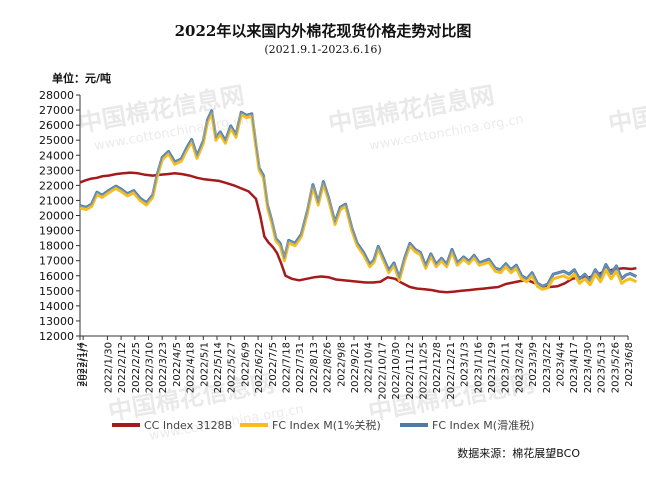  I want to click on x-tick-label: 2023/2/11, so click(506, 367).